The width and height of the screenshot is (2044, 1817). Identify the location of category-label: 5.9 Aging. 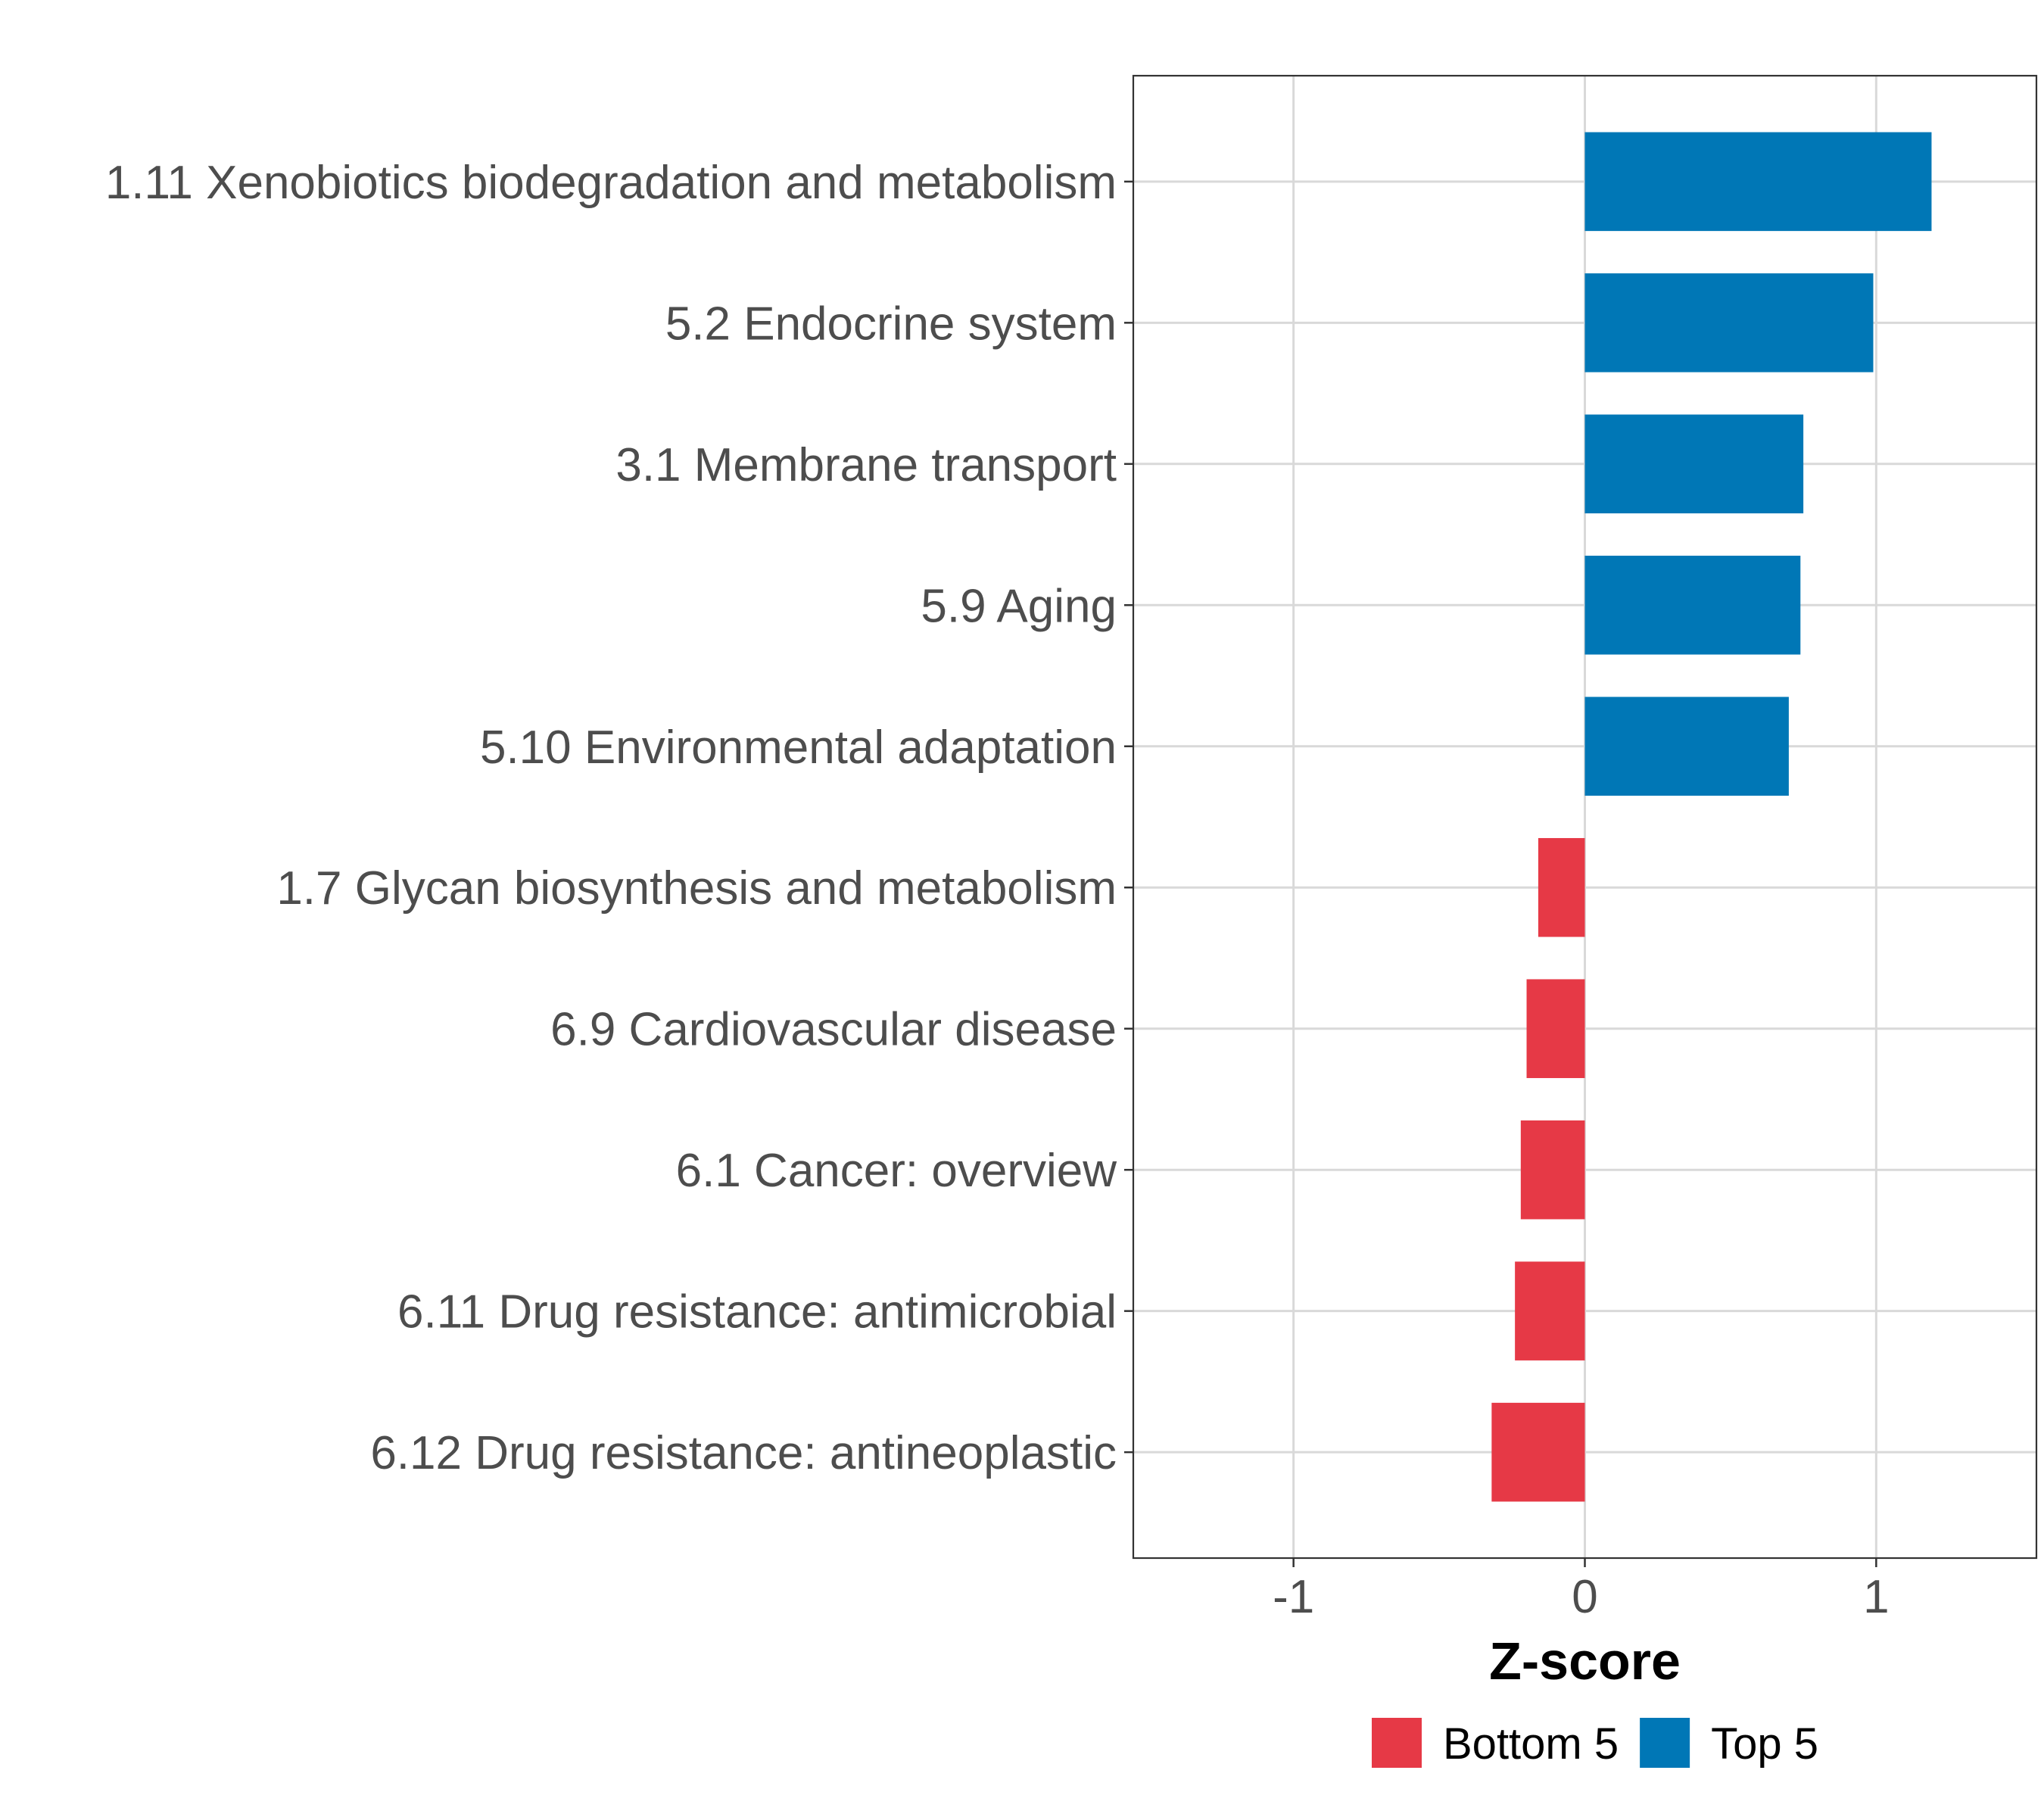
(1019, 606).